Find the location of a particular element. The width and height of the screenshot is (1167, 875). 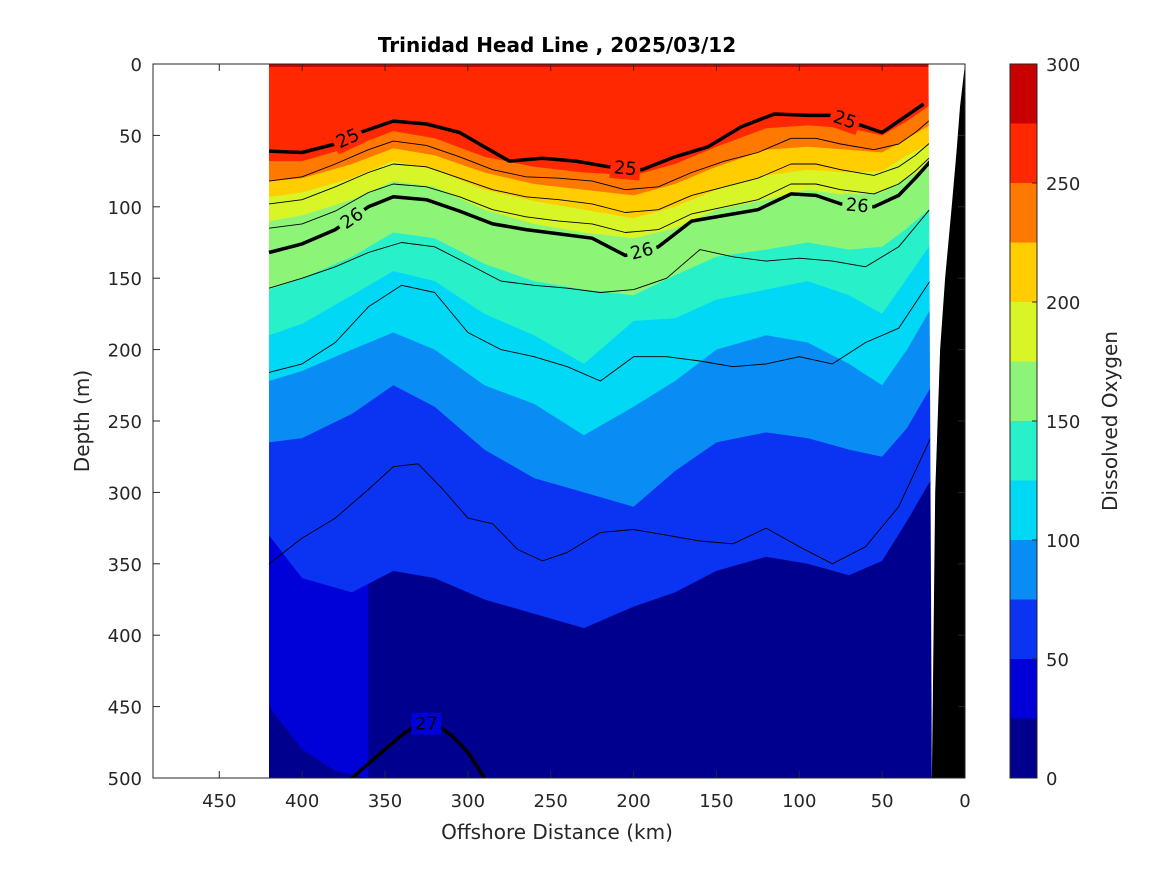

colorbar-ticks: 0 50 100 150 200 250 300 is located at coordinates (1056, 422).